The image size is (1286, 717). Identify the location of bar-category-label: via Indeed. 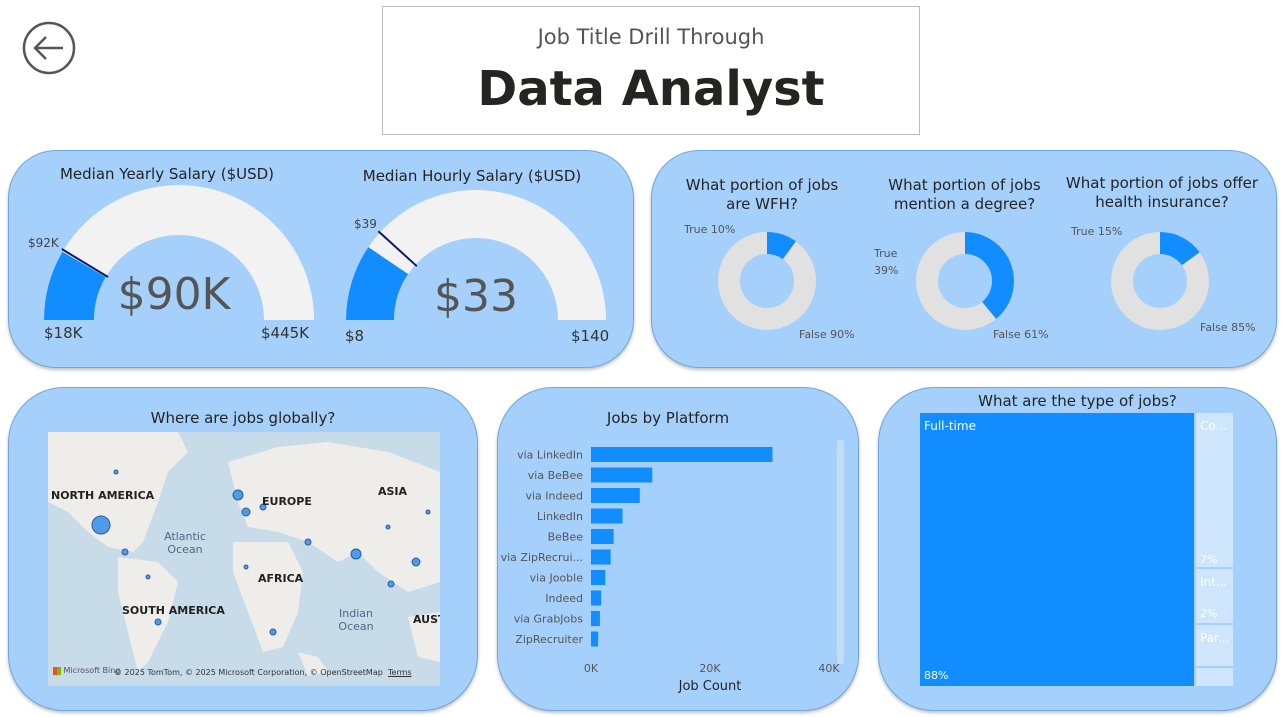
(554, 496).